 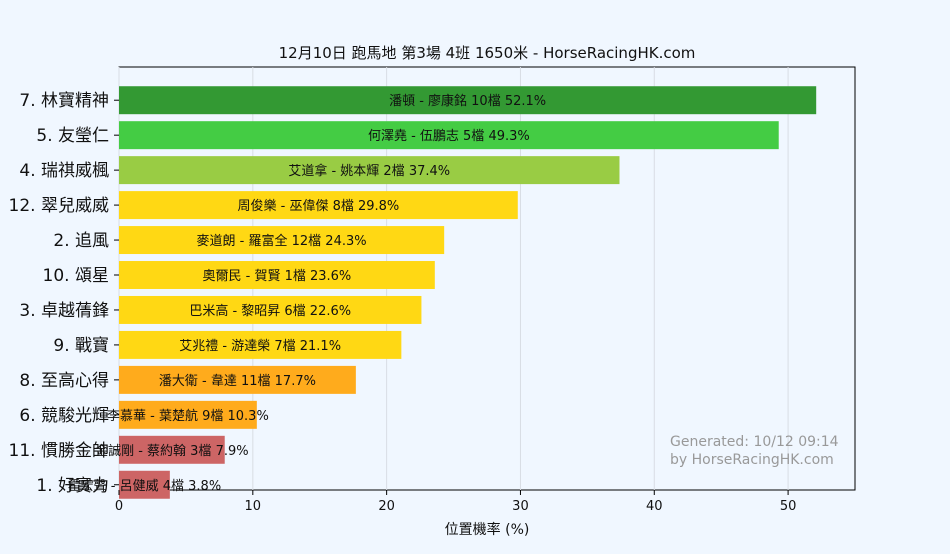 What do you see at coordinates (76, 276) in the screenshot?
I see `y-tick-label: 10. 頌星` at bounding box center [76, 276].